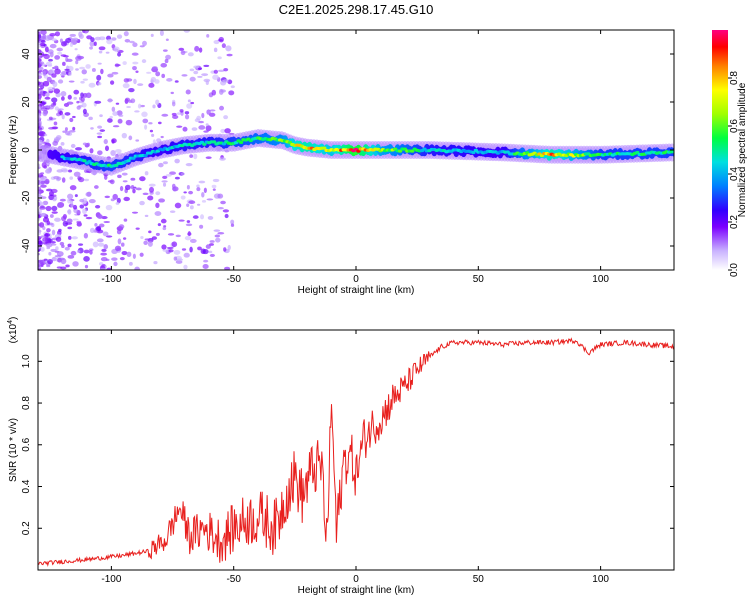  Describe the element at coordinates (233, 279) in the screenshot. I see `heatmap-x-tick-label: -50` at that location.